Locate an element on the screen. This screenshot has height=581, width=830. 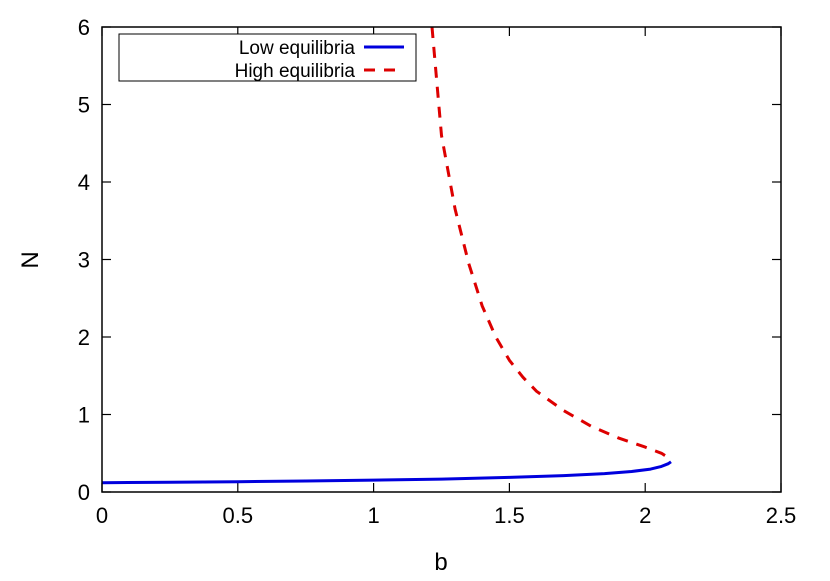
y-tick-label: 6 is located at coordinates (84, 27).